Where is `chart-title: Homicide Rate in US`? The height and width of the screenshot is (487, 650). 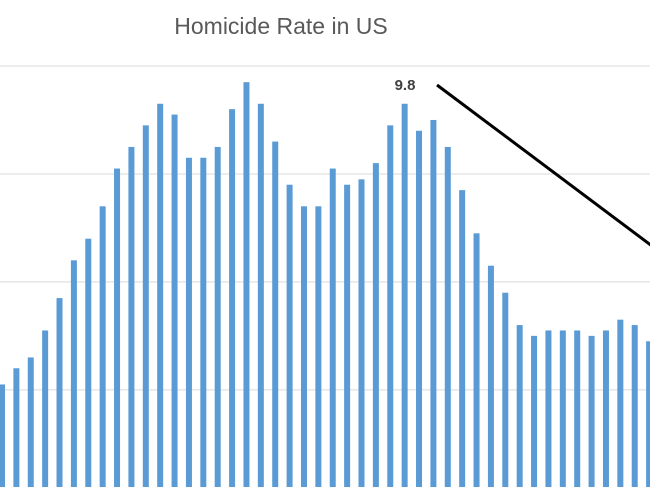 chart-title: Homicide Rate in US is located at coordinates (280, 26).